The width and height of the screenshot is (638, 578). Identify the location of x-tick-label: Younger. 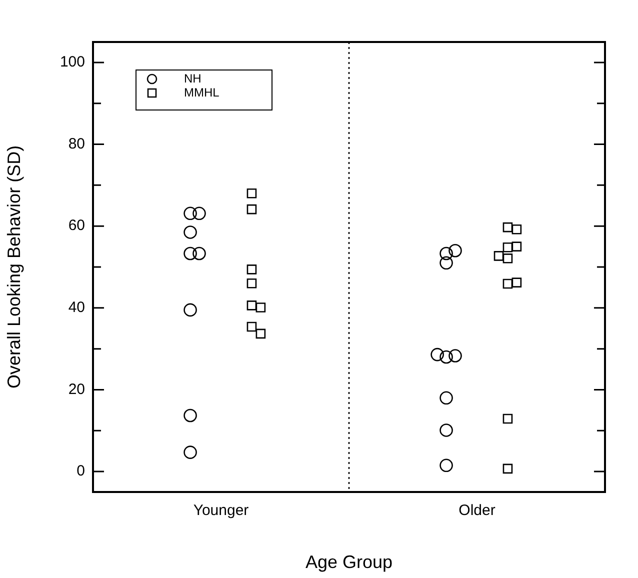
(221, 511).